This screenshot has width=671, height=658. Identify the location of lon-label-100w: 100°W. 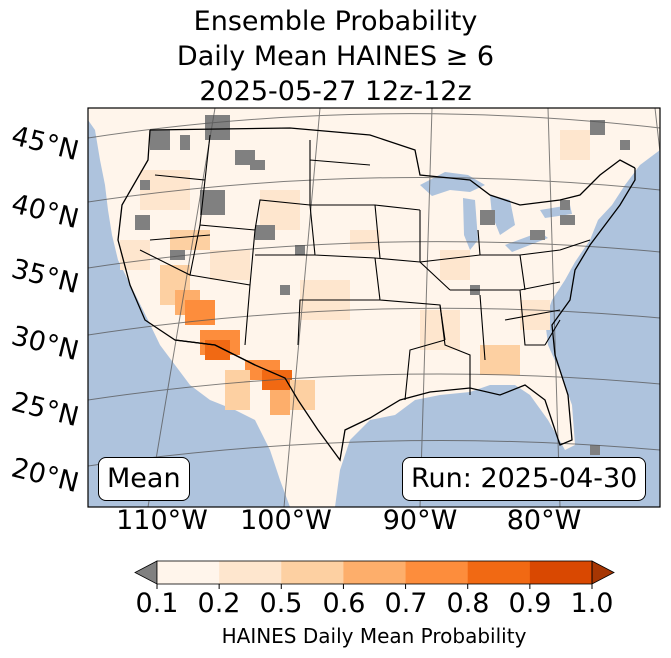
(286, 520).